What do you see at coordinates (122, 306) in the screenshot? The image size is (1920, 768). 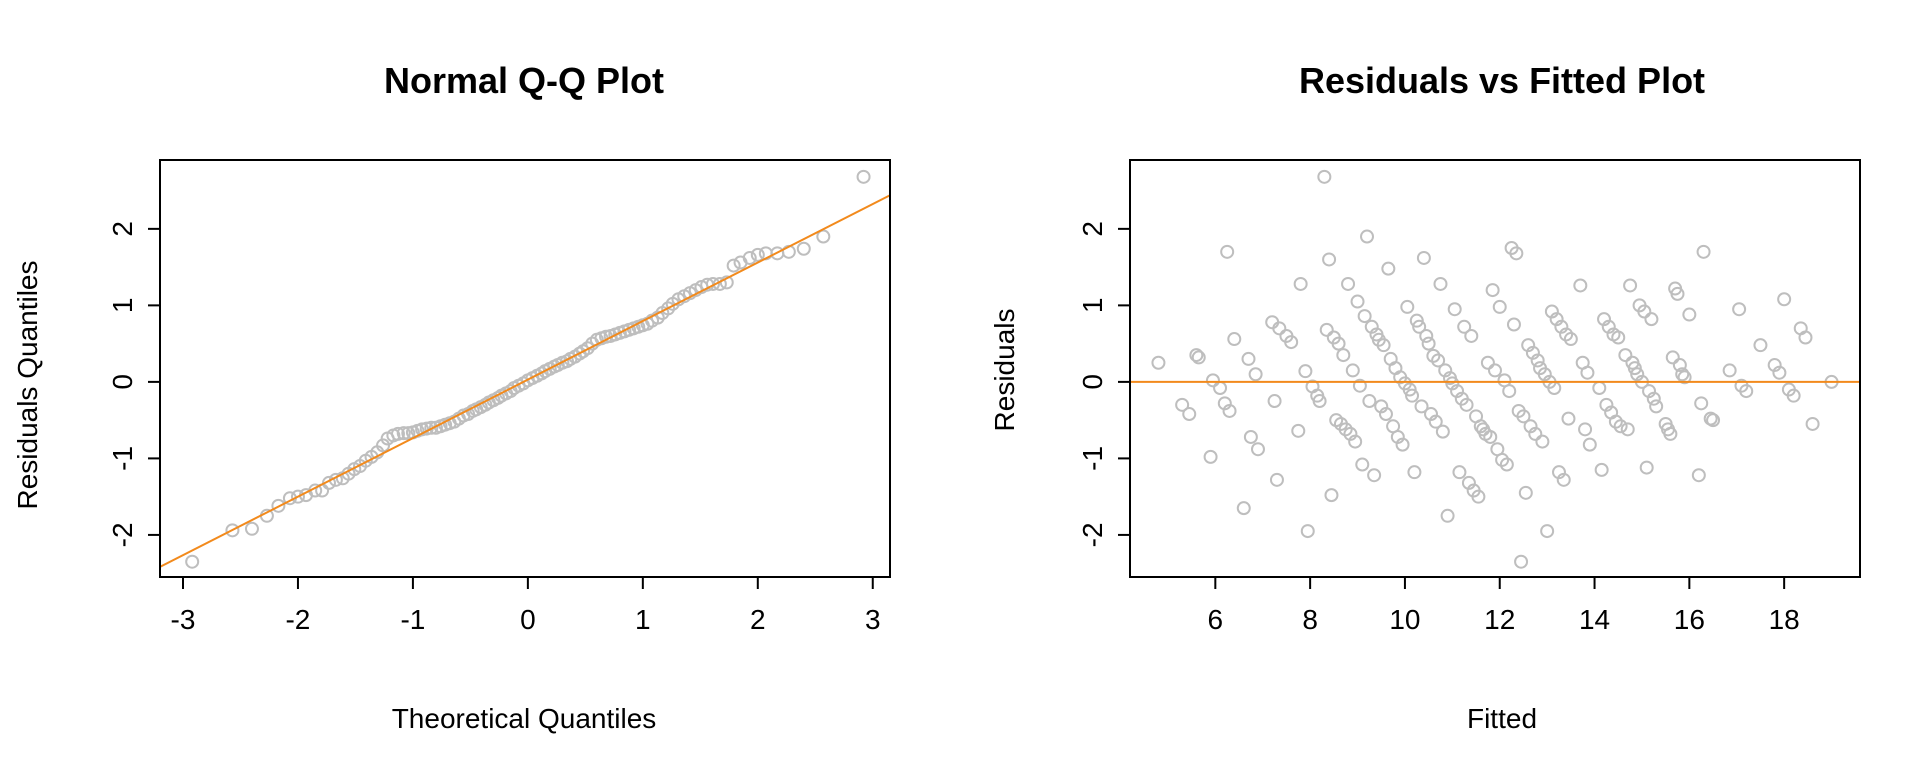 I see `qq-y-tick-label: 1` at bounding box center [122, 306].